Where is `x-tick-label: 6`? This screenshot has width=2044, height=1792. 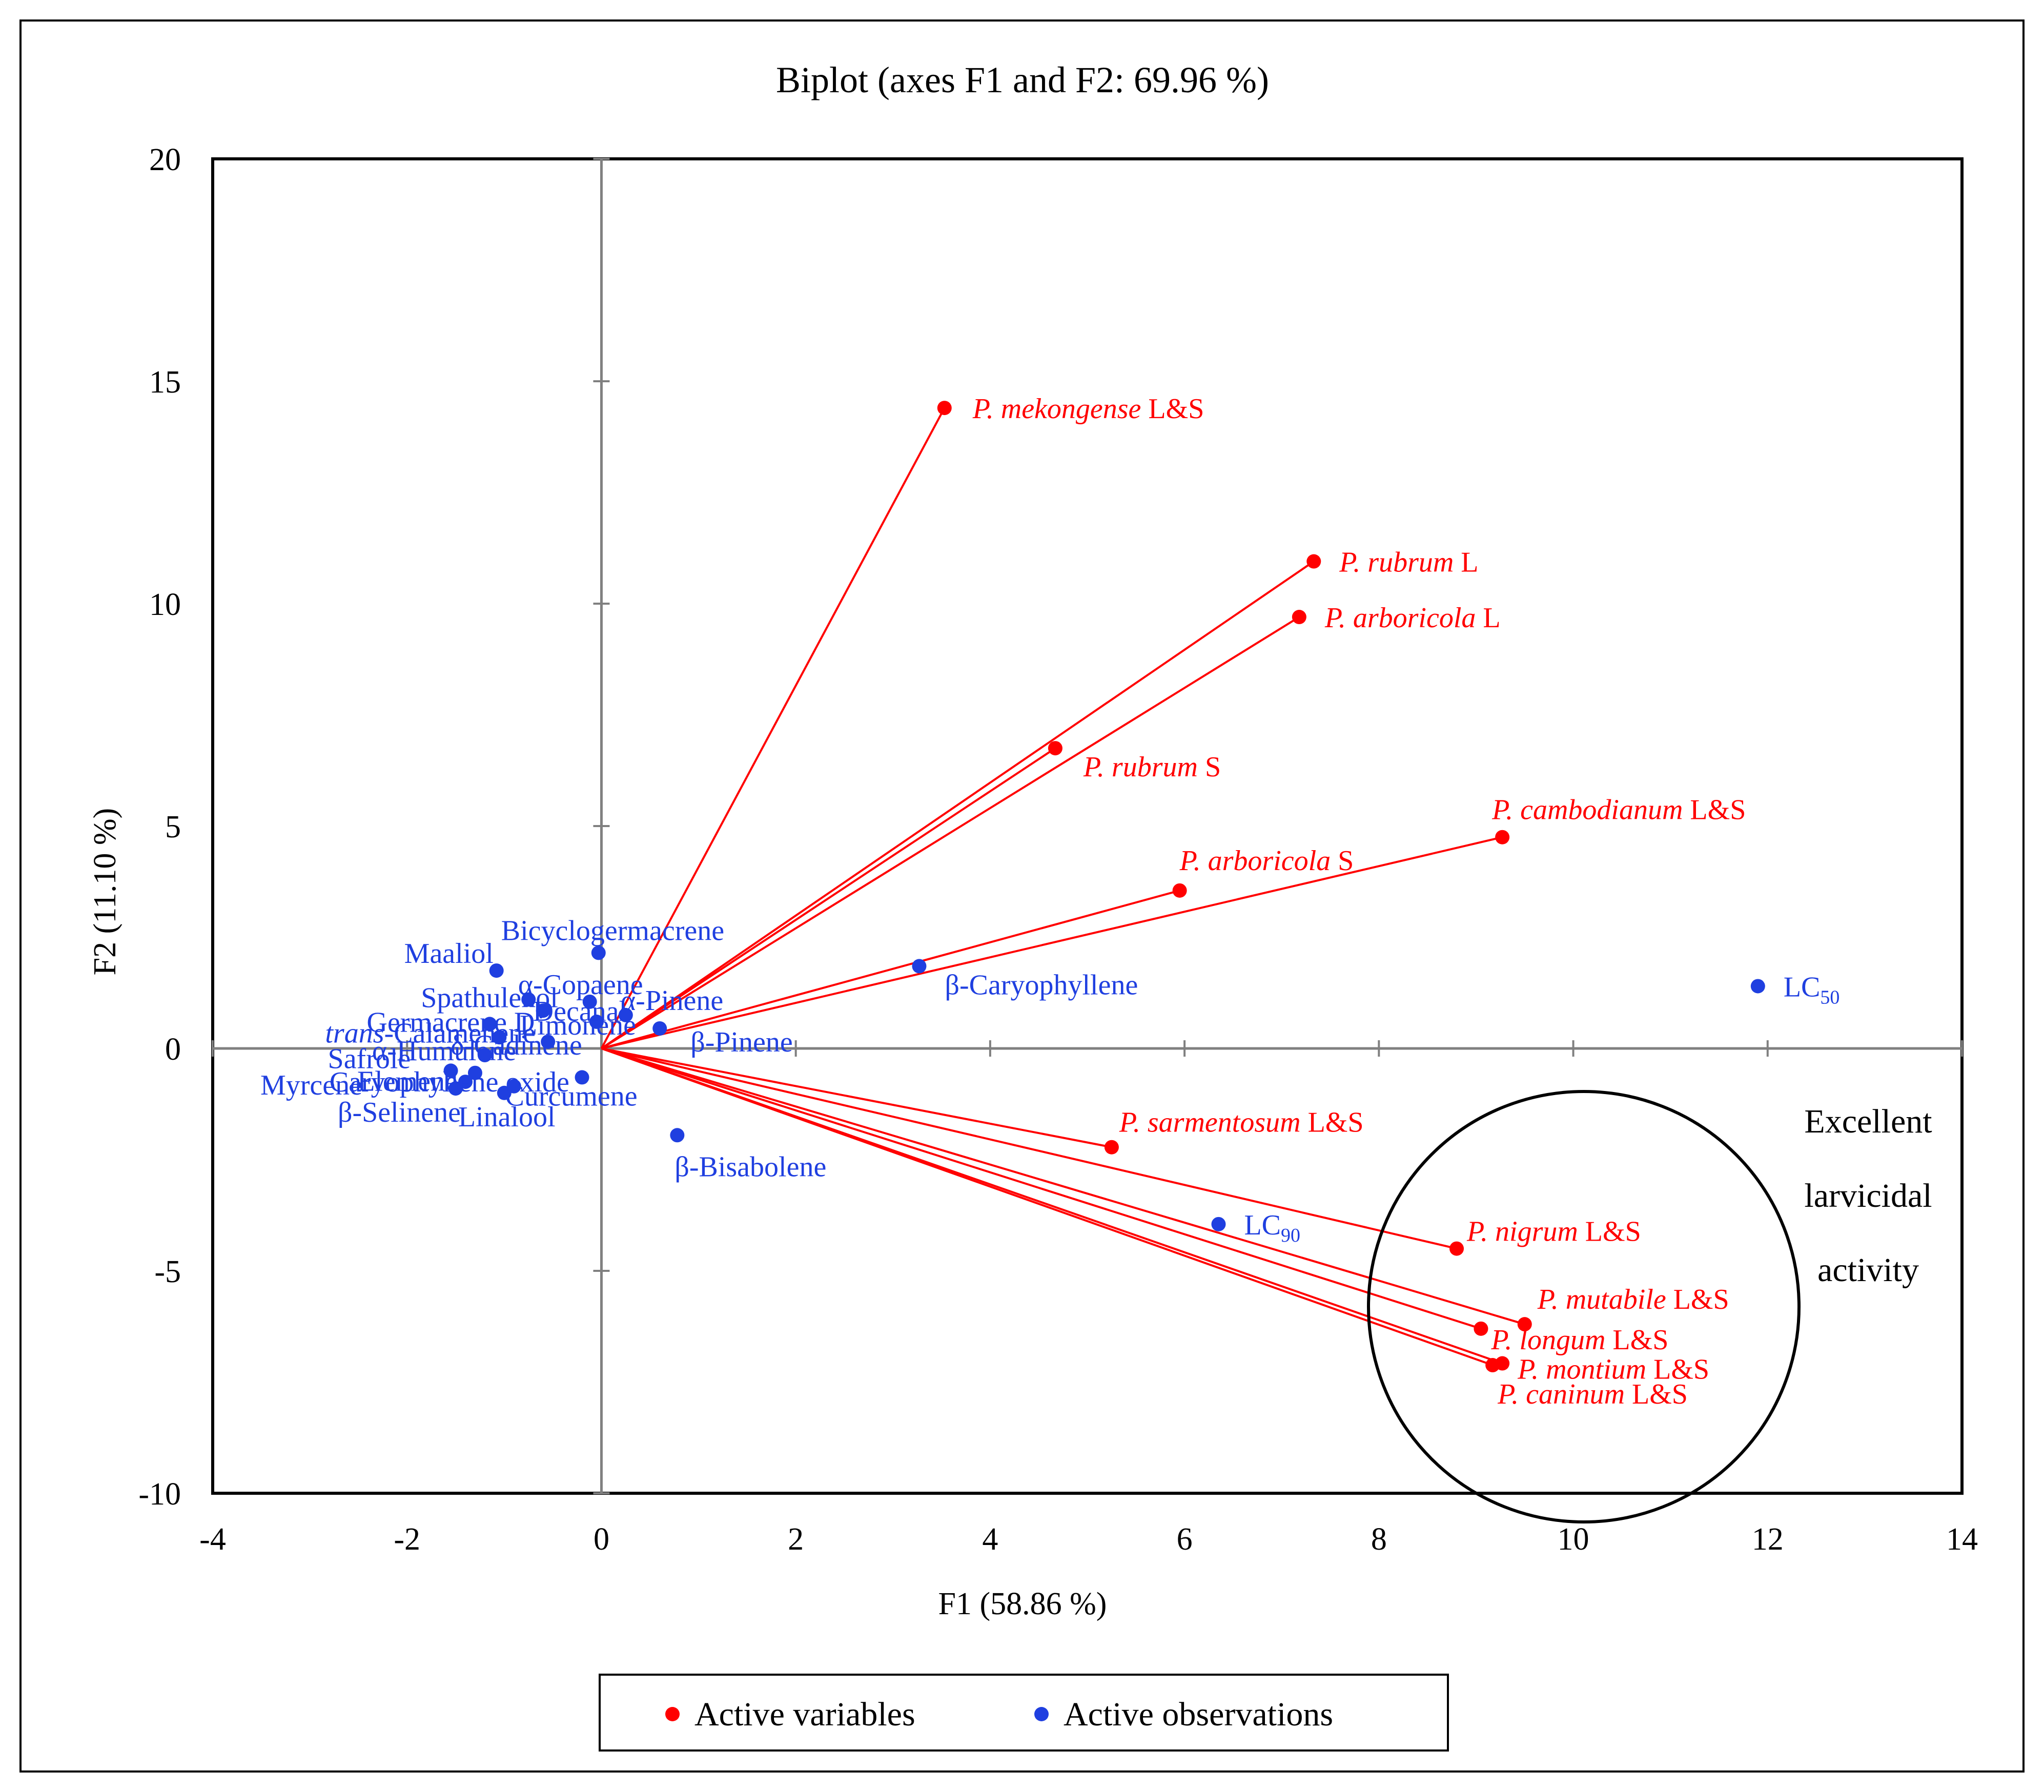
x-tick-label: 6 is located at coordinates (1185, 1539).